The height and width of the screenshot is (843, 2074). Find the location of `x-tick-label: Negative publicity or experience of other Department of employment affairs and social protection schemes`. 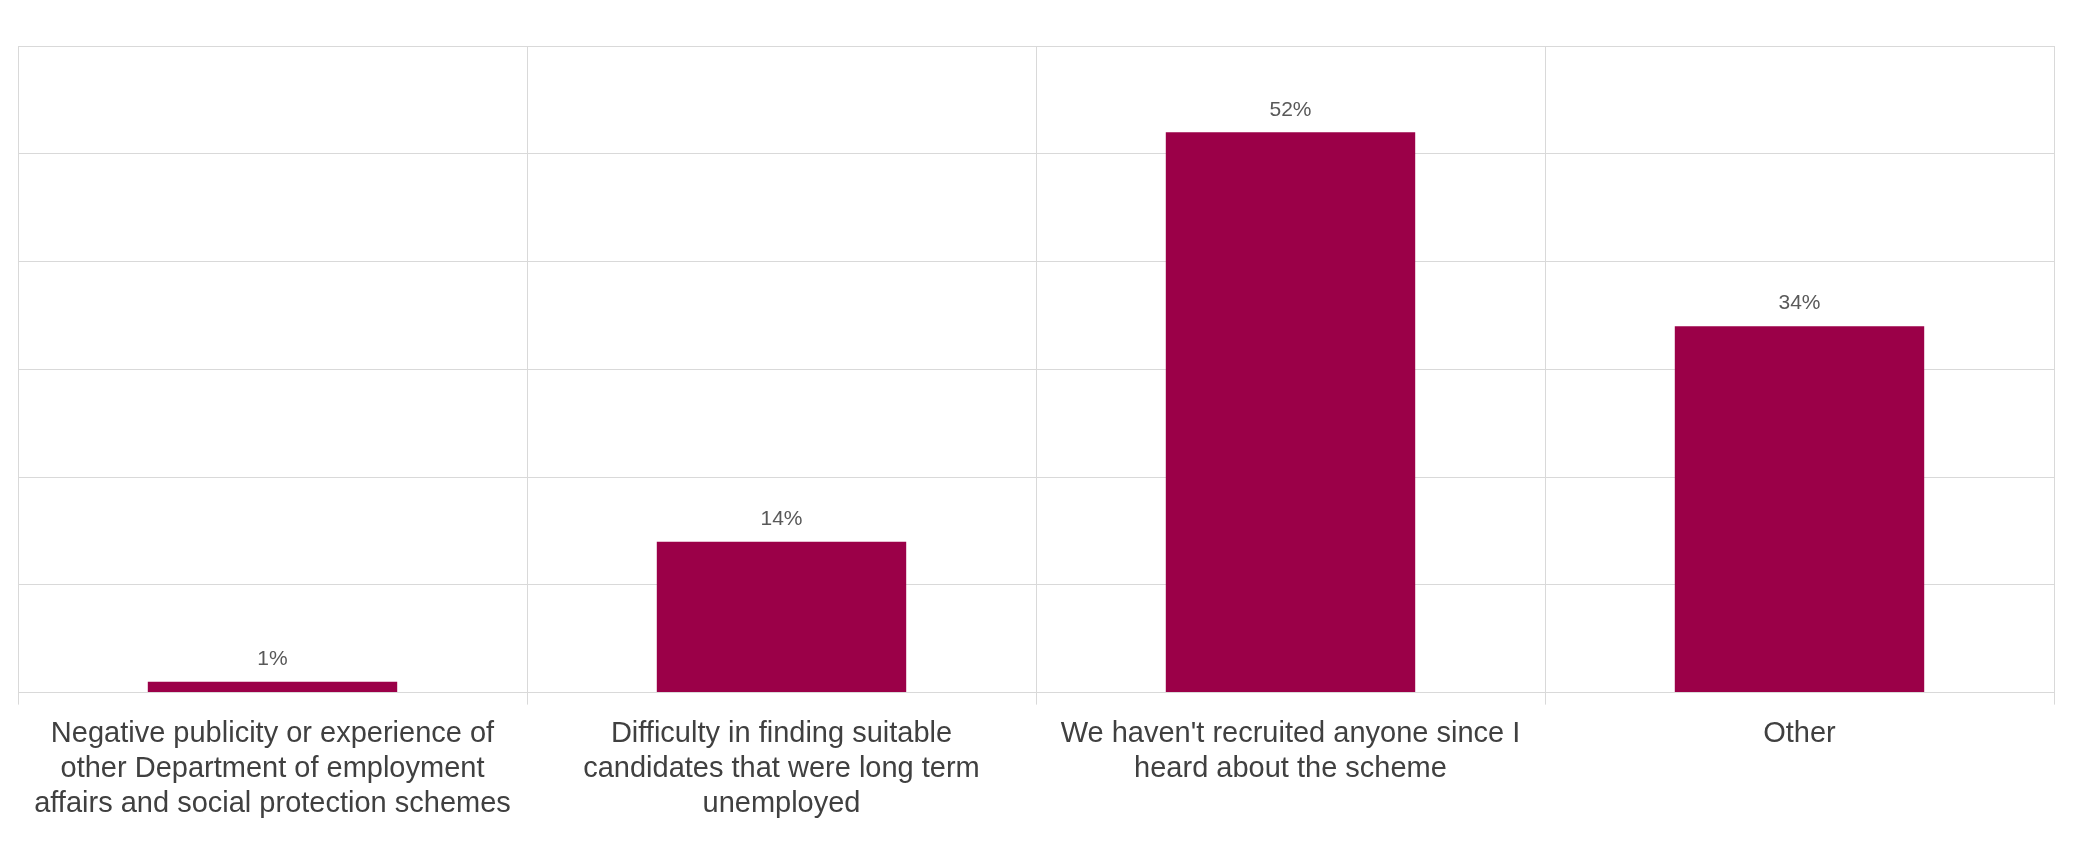

x-tick-label: Negative publicity or experience of other Department of employment affairs and social protection schemes is located at coordinates (272, 767).